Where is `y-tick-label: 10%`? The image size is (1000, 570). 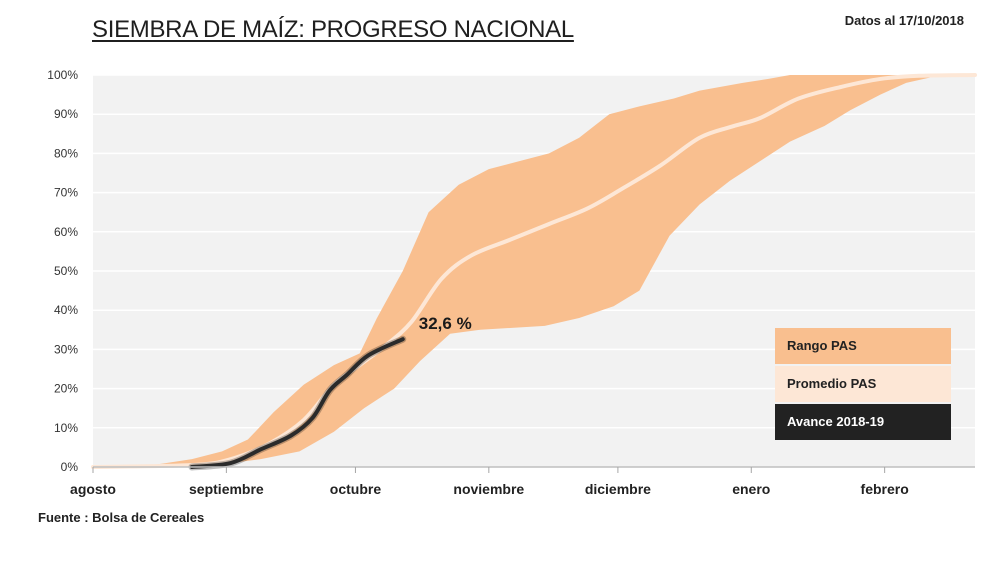 y-tick-label: 10% is located at coordinates (66, 428).